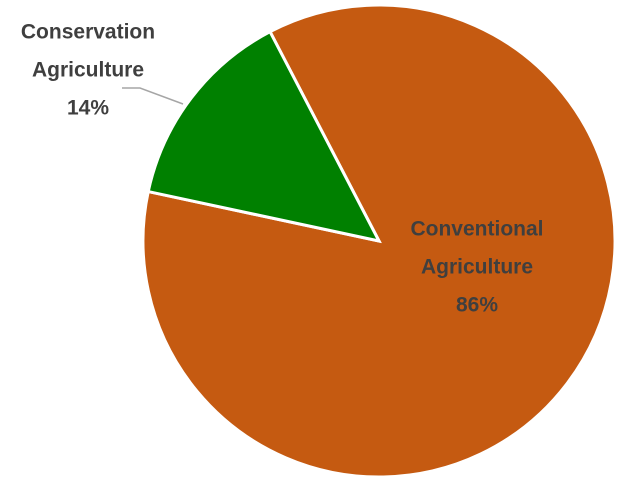  I want to click on data-label-conventional-agriculture-name-line-2: Agriculture, so click(477, 267).